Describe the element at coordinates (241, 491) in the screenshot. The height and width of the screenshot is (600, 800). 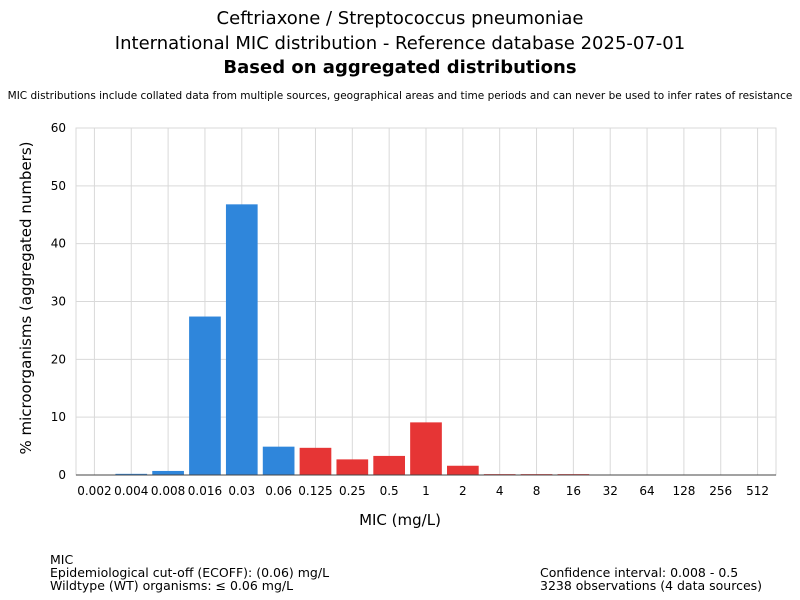
I see `x-tick-label: 0.03` at that location.